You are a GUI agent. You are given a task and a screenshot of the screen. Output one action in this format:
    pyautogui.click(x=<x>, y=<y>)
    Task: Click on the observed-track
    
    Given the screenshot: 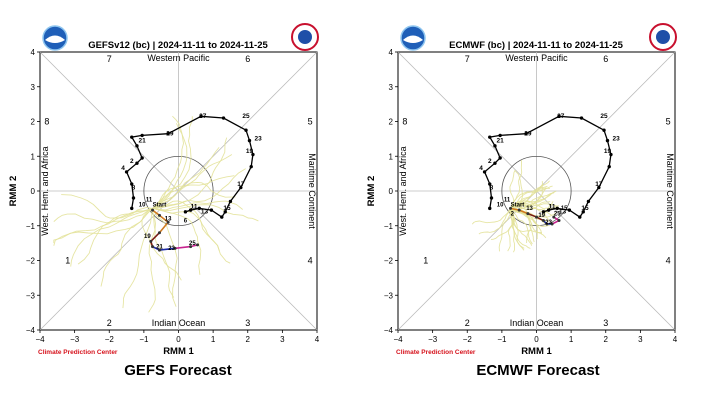 What is the action you would take?
    pyautogui.click(x=189, y=167)
    